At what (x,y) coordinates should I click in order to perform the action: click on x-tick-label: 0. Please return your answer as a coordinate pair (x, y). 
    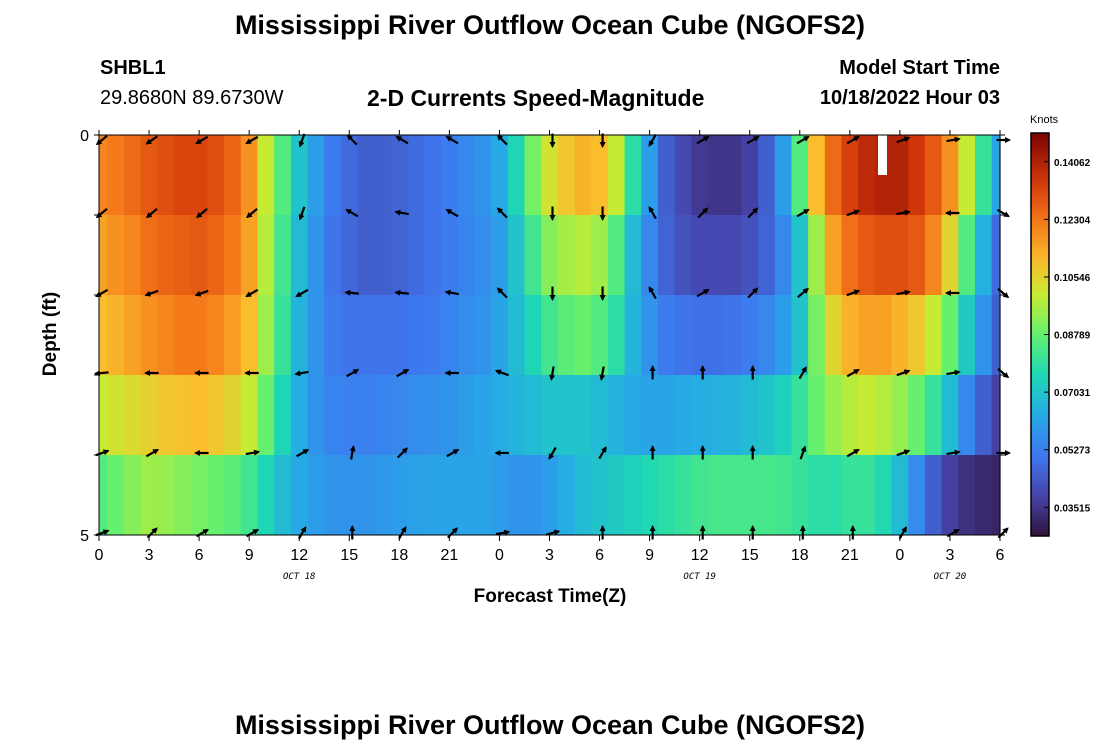
    Looking at the image, I should click on (99, 555).